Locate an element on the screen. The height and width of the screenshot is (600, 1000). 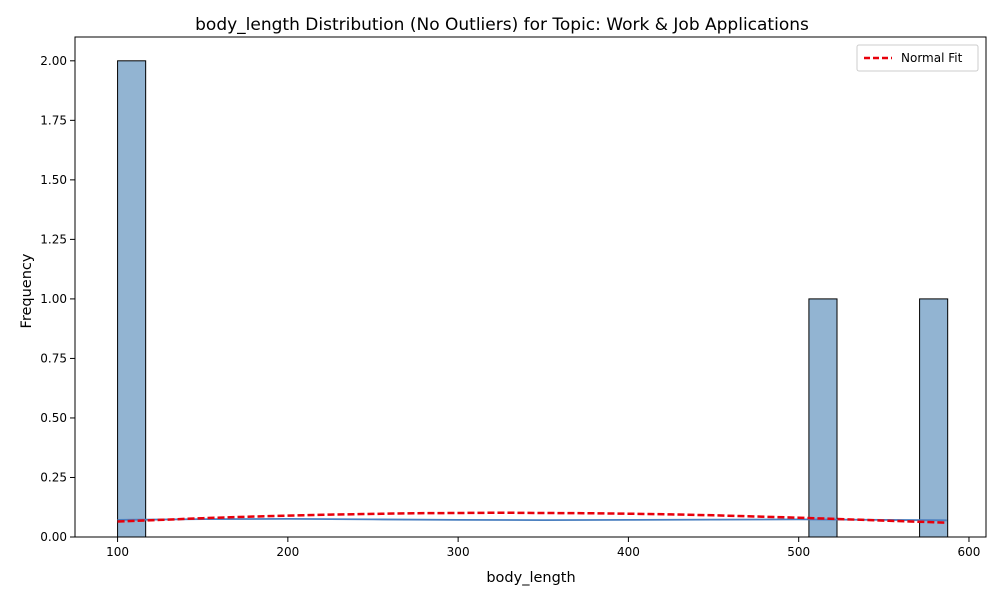
lines-layer is located at coordinates (532, 517).